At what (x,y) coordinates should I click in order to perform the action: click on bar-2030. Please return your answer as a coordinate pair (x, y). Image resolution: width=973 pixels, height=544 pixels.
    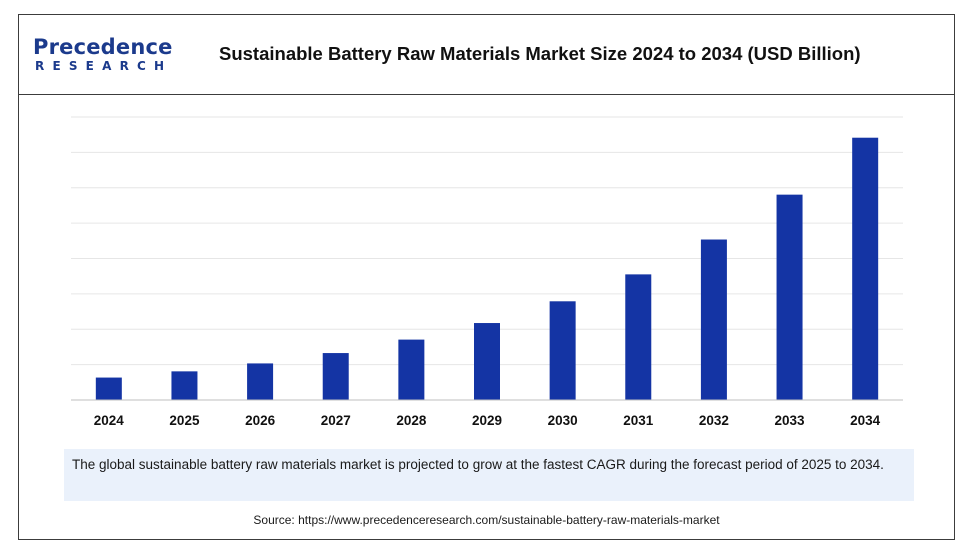
    Looking at the image, I should click on (562, 350).